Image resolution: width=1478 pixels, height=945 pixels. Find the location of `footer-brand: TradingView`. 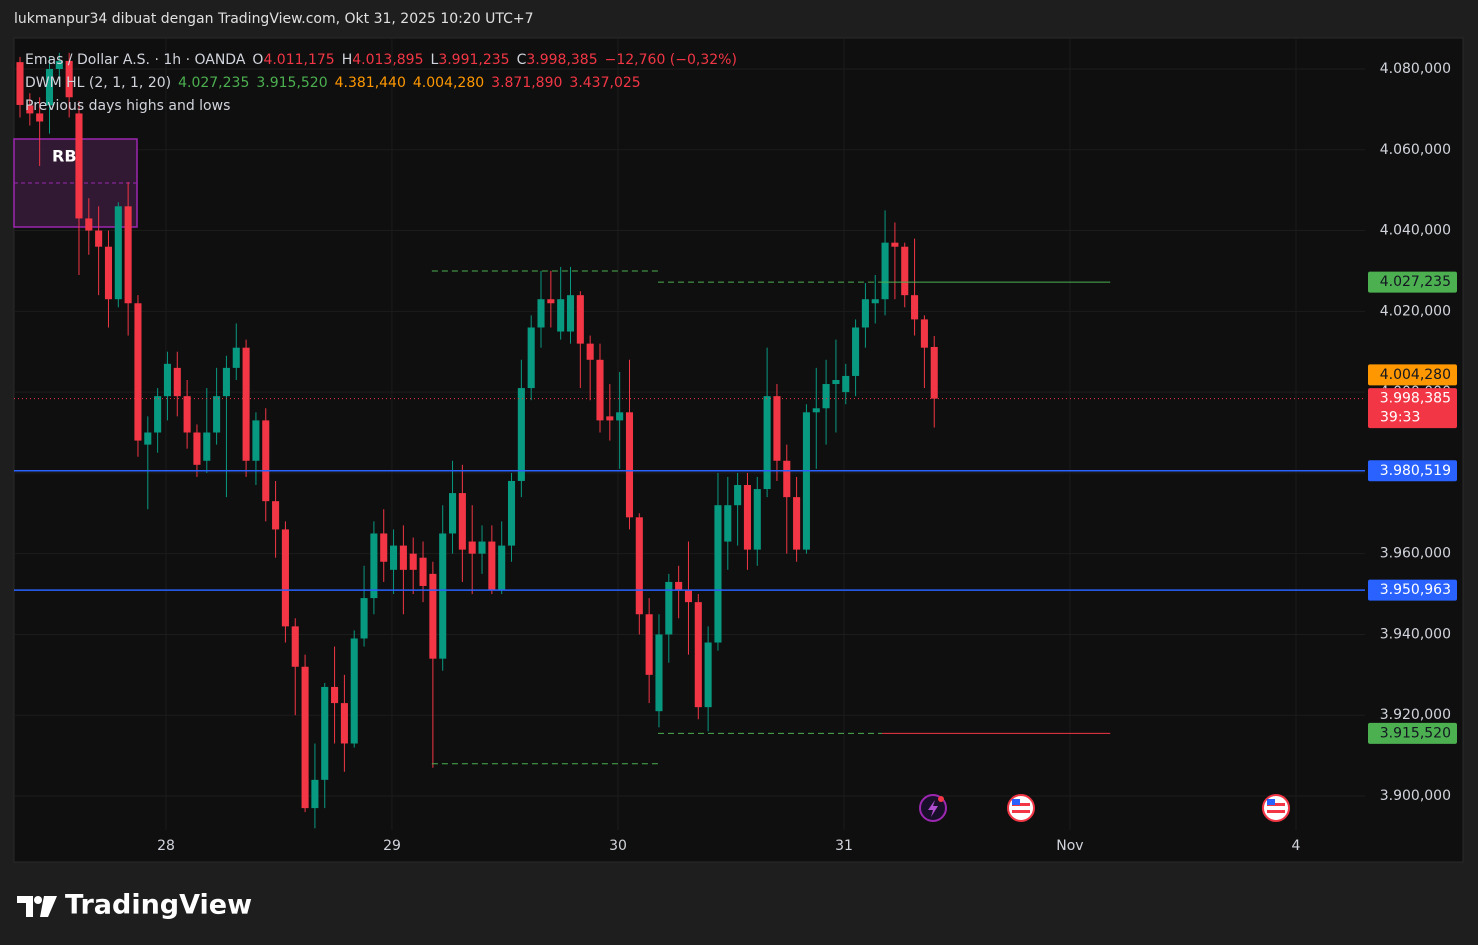

footer-brand: TradingView is located at coordinates (158, 905).